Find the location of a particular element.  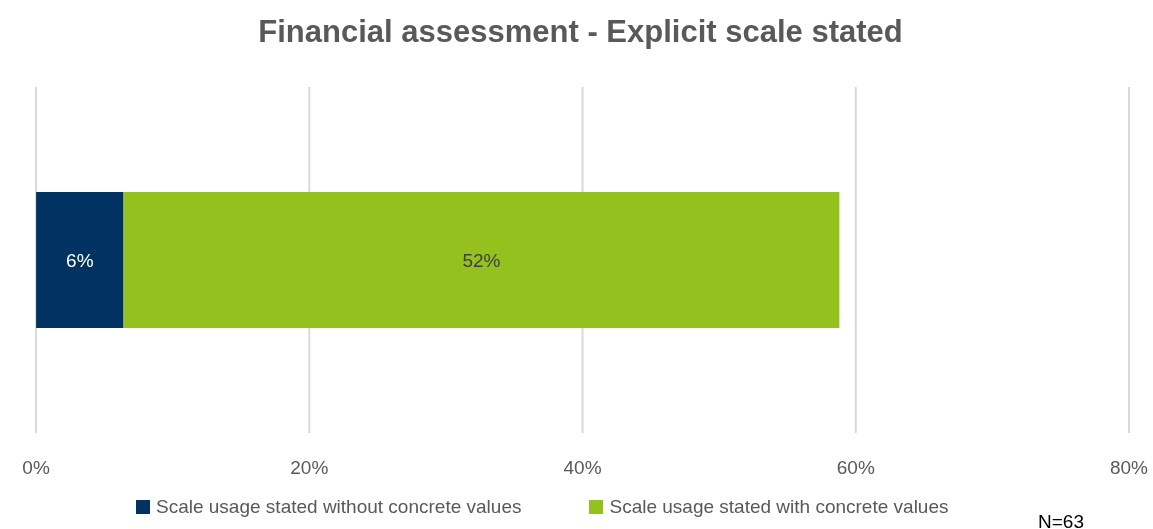

chart-title: Financial assessment - Explicit scale stated is located at coordinates (580, 32).